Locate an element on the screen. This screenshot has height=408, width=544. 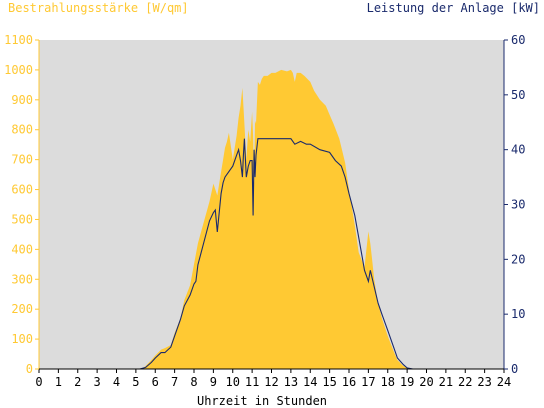
x-axis-title: Uhrzeit in Stunden is located at coordinates (262, 401).